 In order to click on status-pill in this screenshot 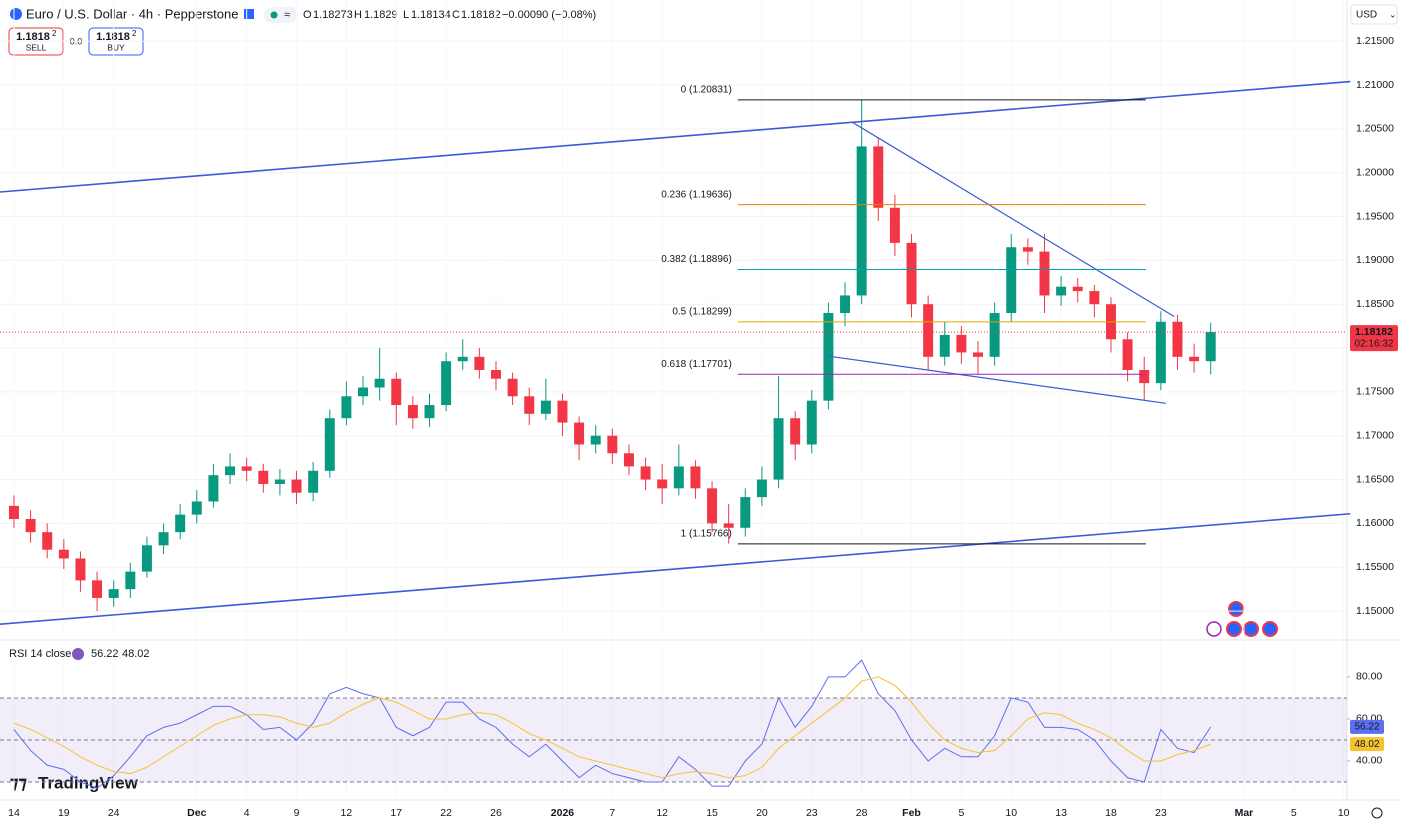, I will do `click(281, 15)`.